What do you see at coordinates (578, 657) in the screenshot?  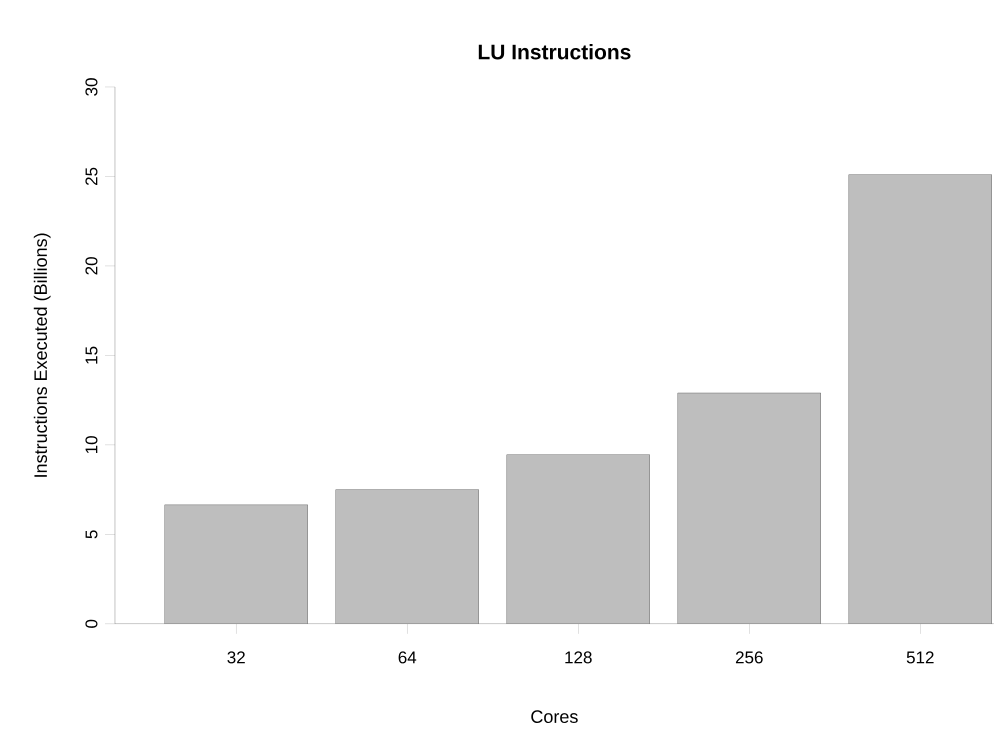 I see `x-tick-label: 128` at bounding box center [578, 657].